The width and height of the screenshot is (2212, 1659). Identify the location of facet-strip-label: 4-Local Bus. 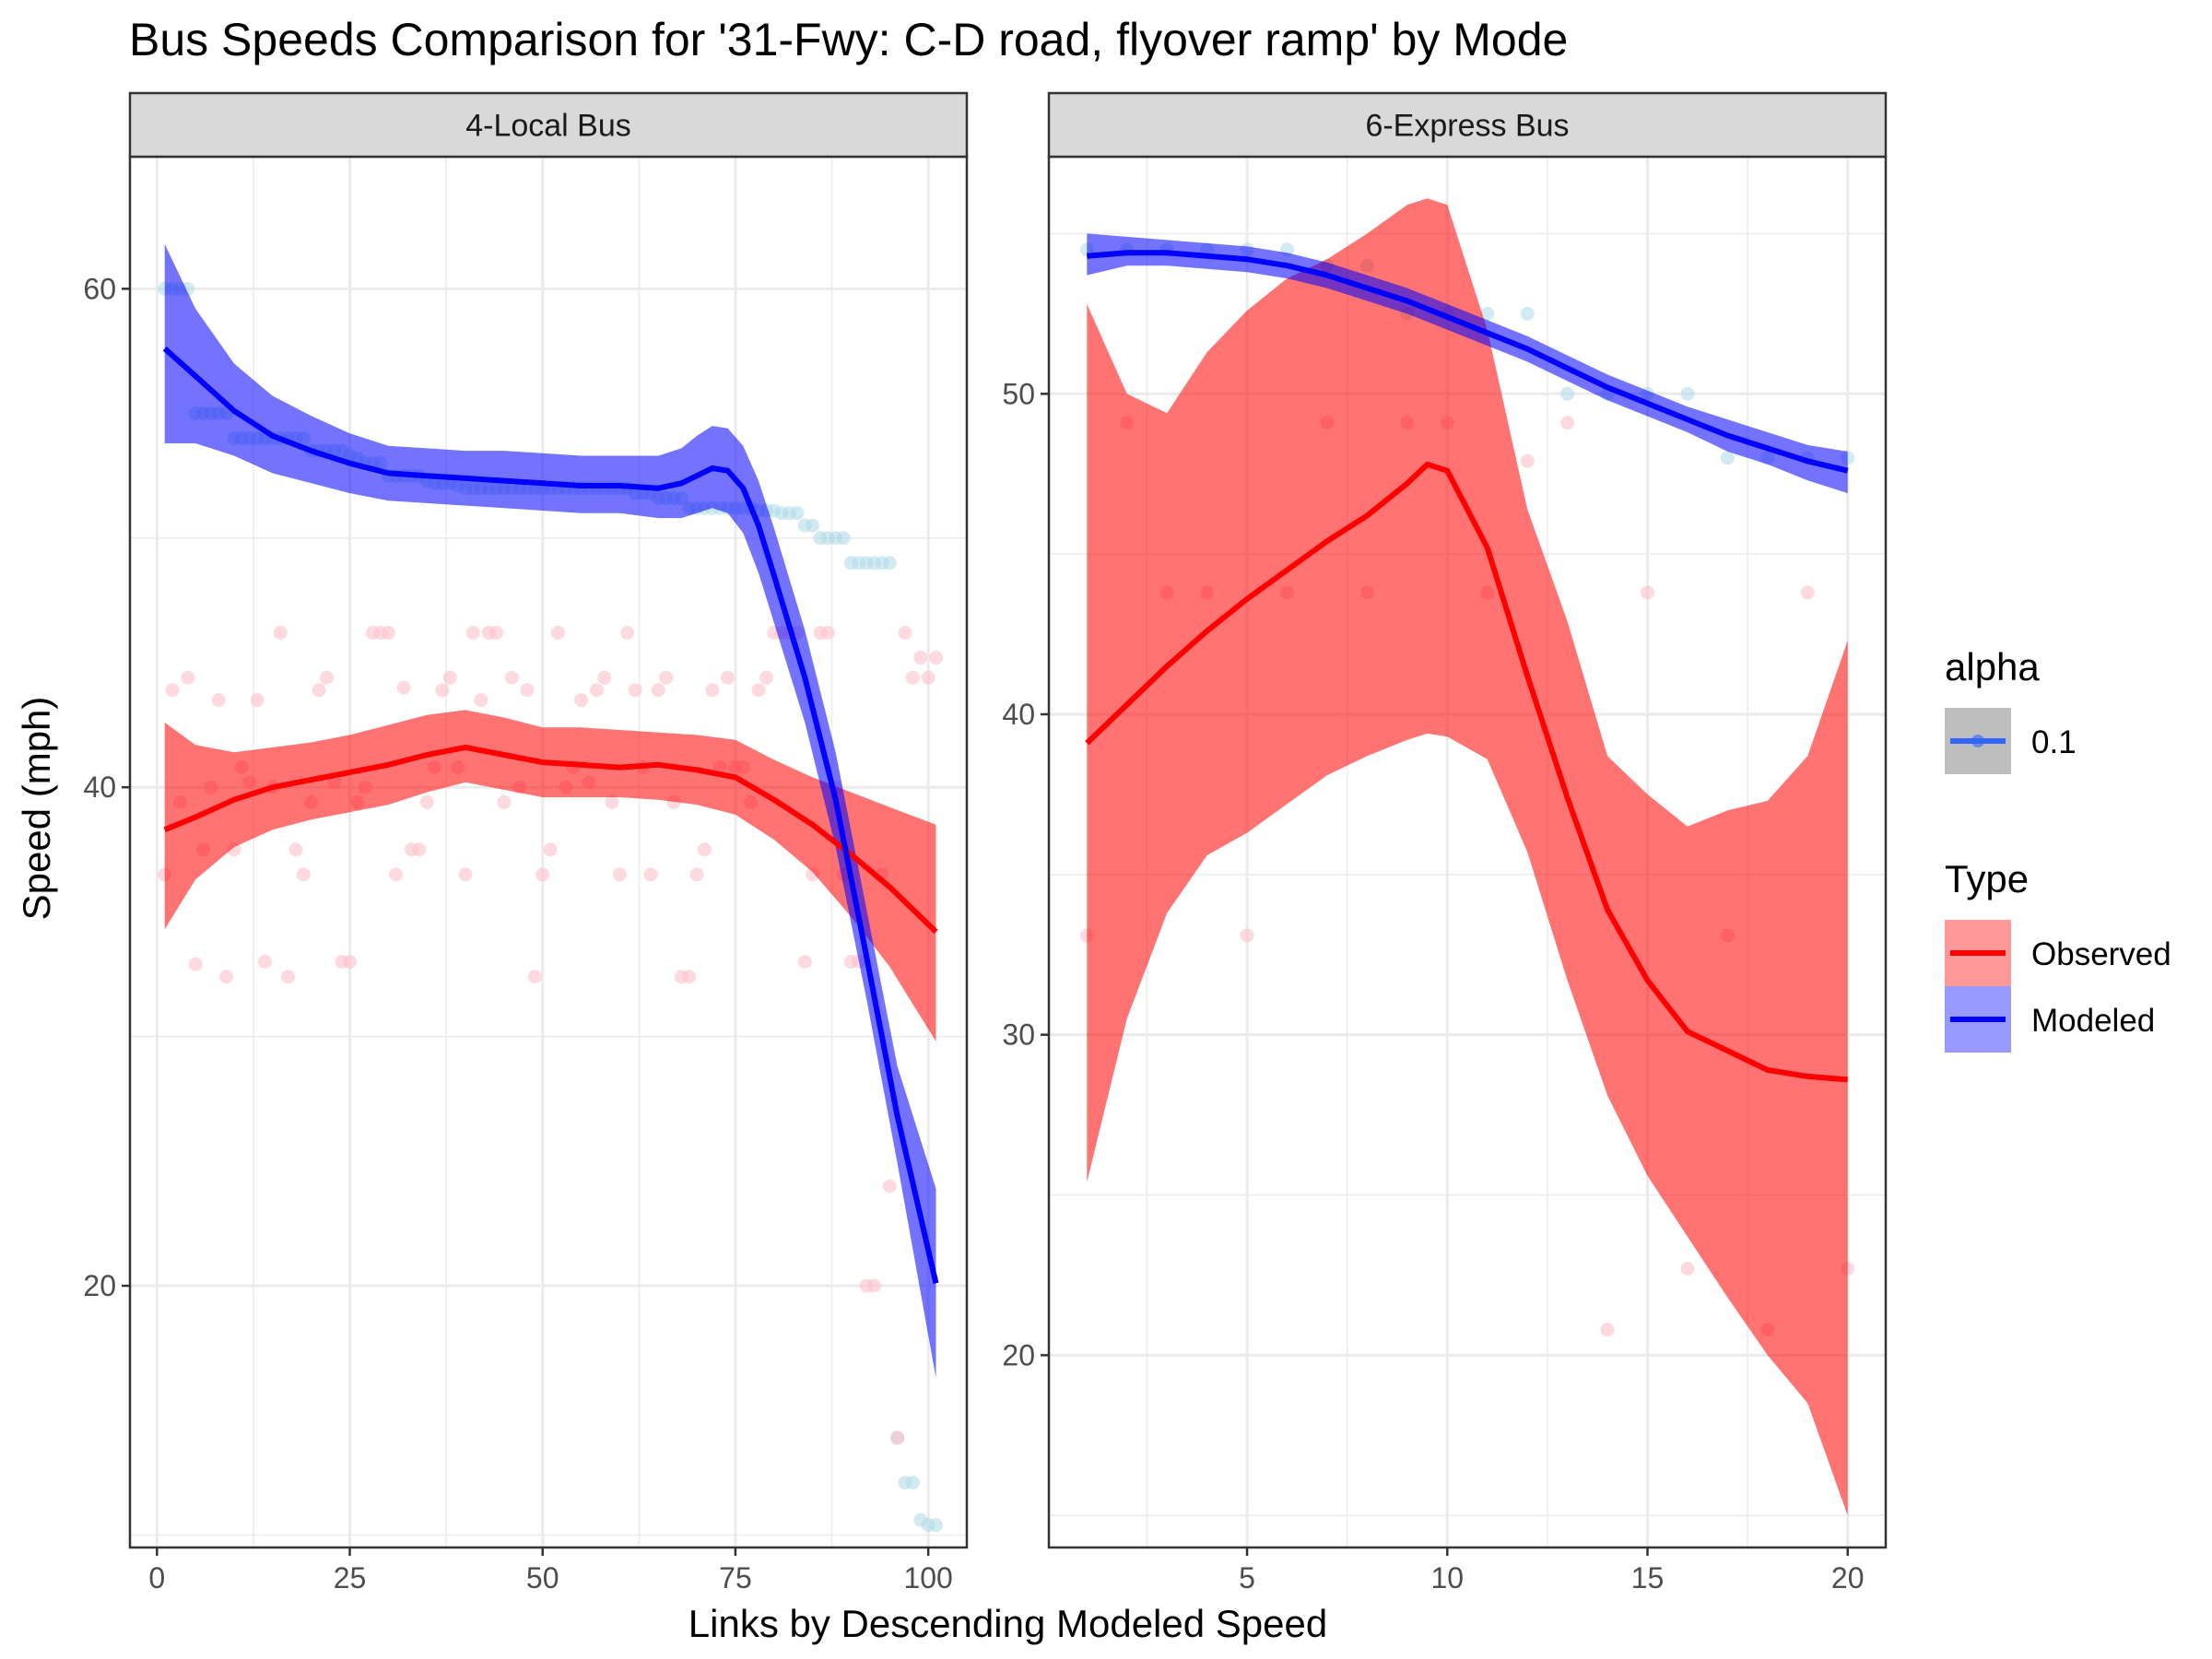
(548, 126).